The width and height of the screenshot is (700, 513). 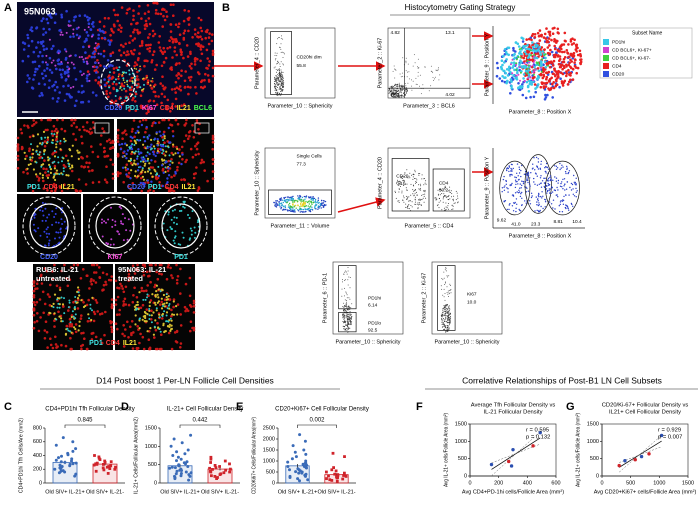 I want to click on x-axis-label: Avg CD4+PD-1hi cells/Follicle Area (mm²), so click(x=513, y=492).